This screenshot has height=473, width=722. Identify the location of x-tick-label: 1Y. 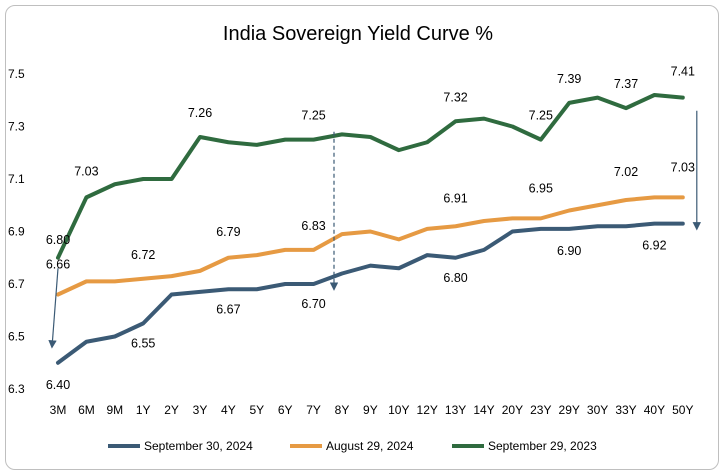
(143, 410).